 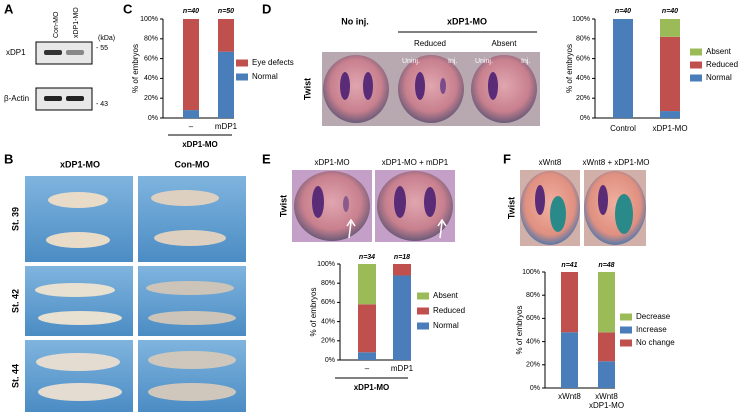 What do you see at coordinates (266, 8) in the screenshot?
I see `panel-label: D` at bounding box center [266, 8].